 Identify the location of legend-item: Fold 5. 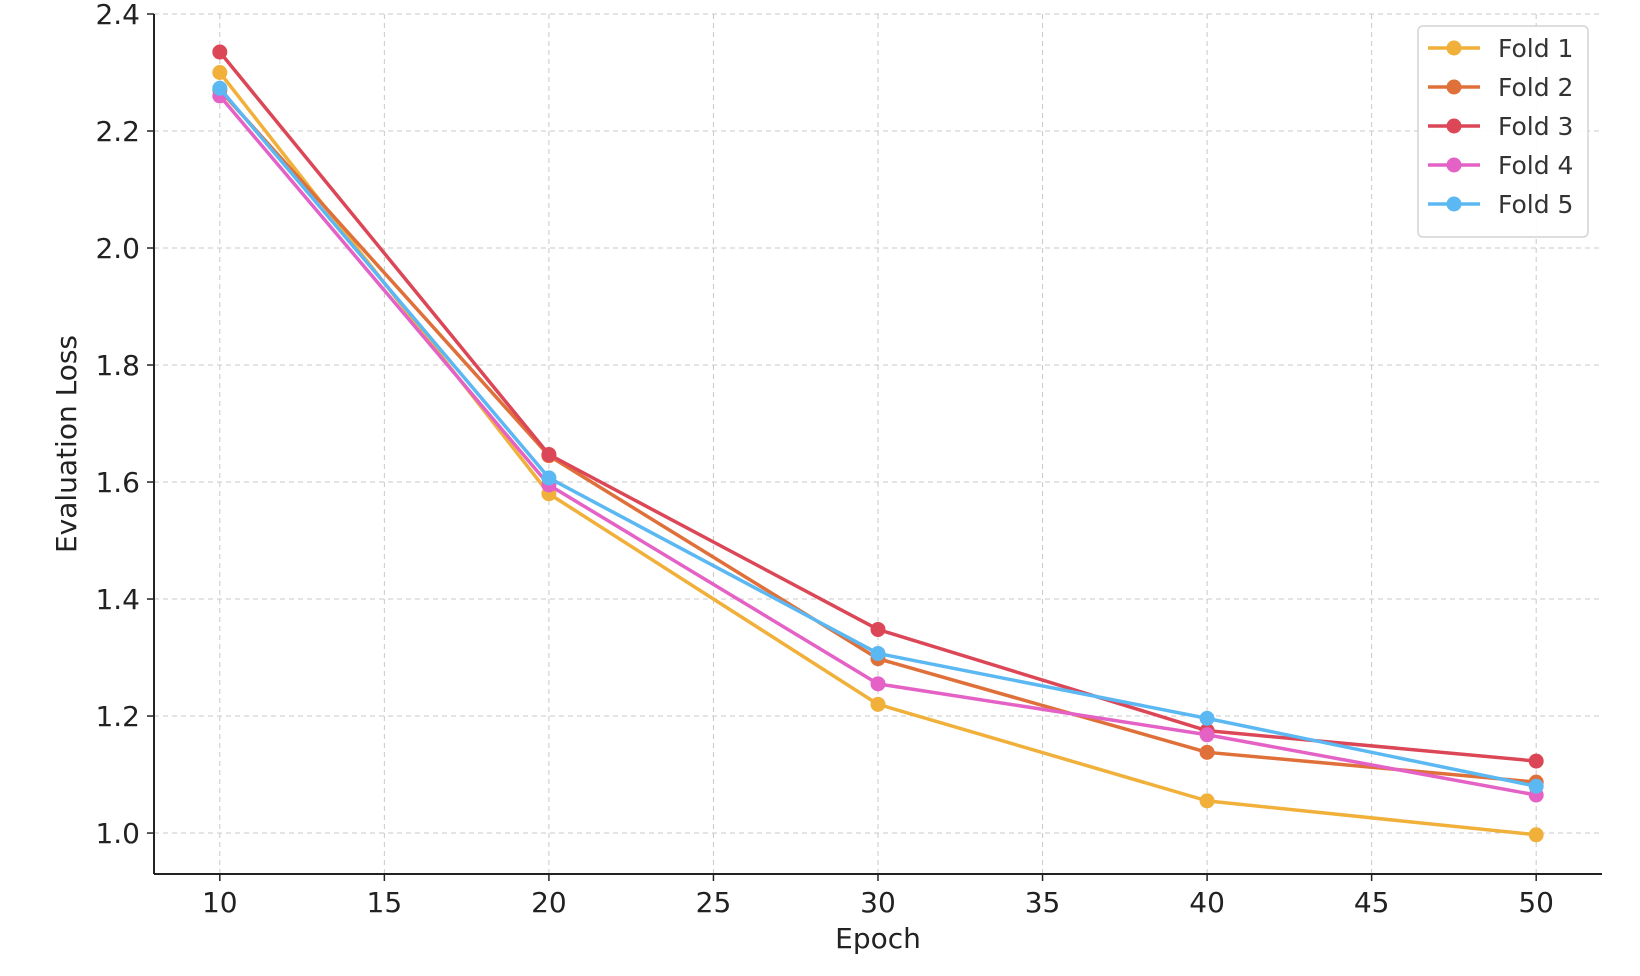
(1500, 204).